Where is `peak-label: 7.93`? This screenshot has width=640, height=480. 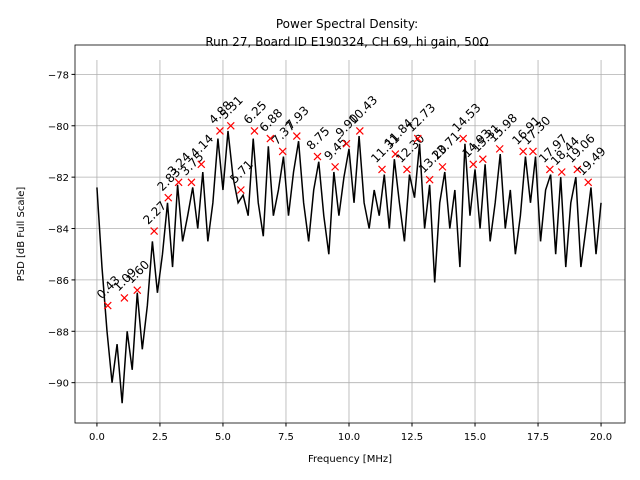
peak-label: 7.93 is located at coordinates (297, 117).